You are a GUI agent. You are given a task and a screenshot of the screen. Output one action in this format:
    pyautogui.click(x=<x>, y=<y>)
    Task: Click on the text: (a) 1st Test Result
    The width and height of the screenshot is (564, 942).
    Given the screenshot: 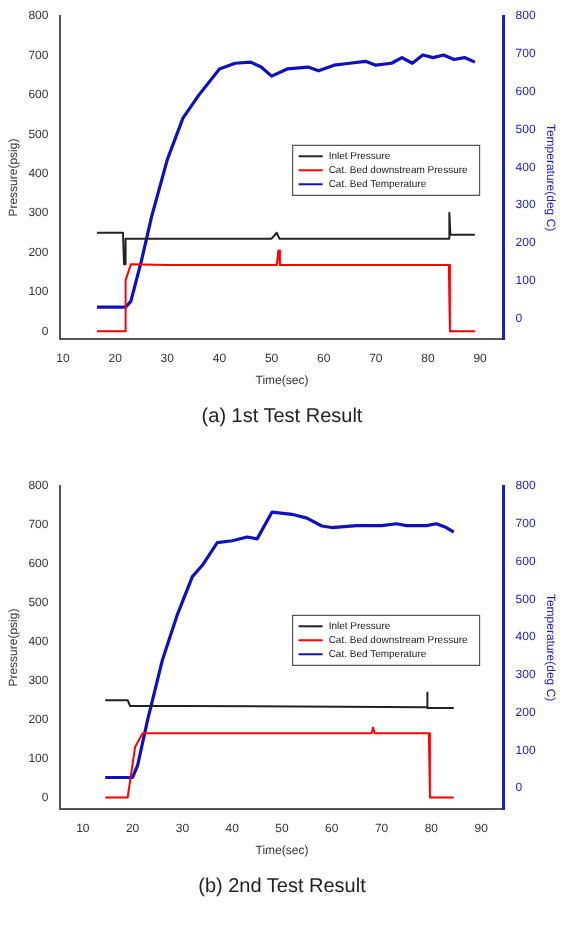 What is the action you would take?
    pyautogui.click(x=282, y=417)
    